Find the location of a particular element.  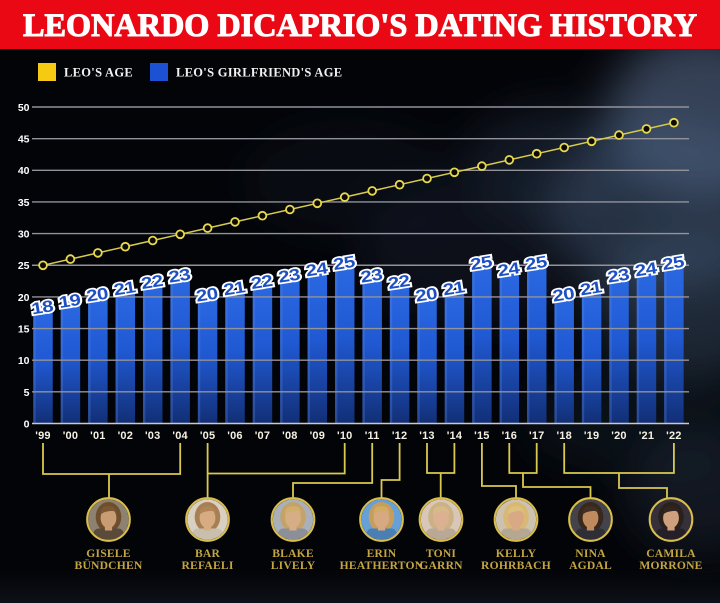

svg-text: 50 is located at coordinates (24, 108).